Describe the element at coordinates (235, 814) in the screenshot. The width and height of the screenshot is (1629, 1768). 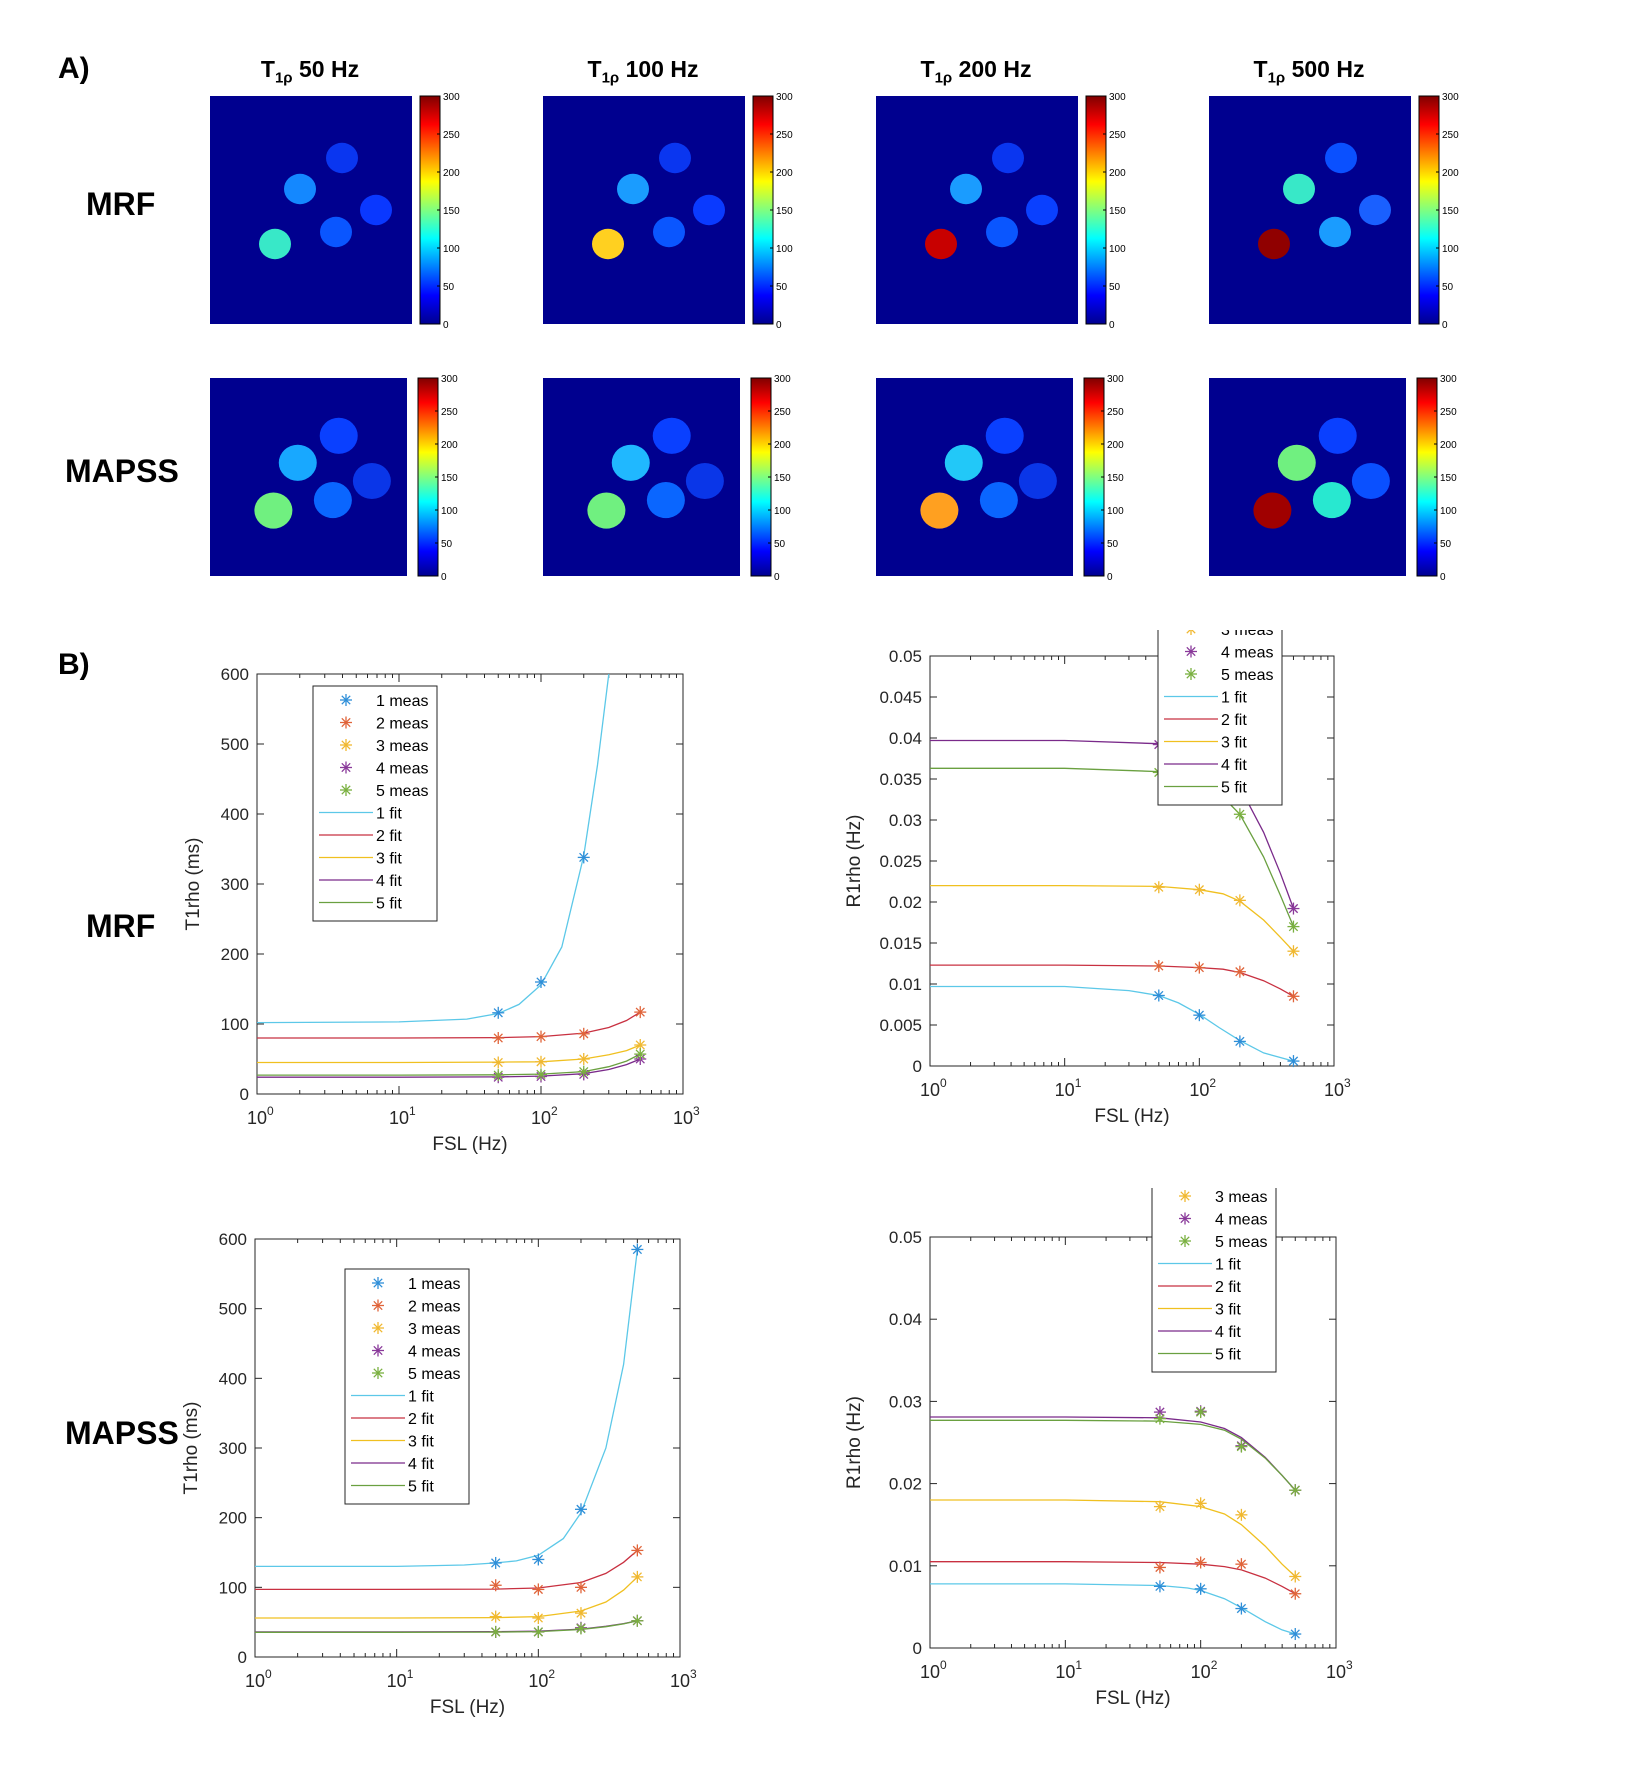
I see `mrf_t1rho-y-tick-label: 400` at that location.